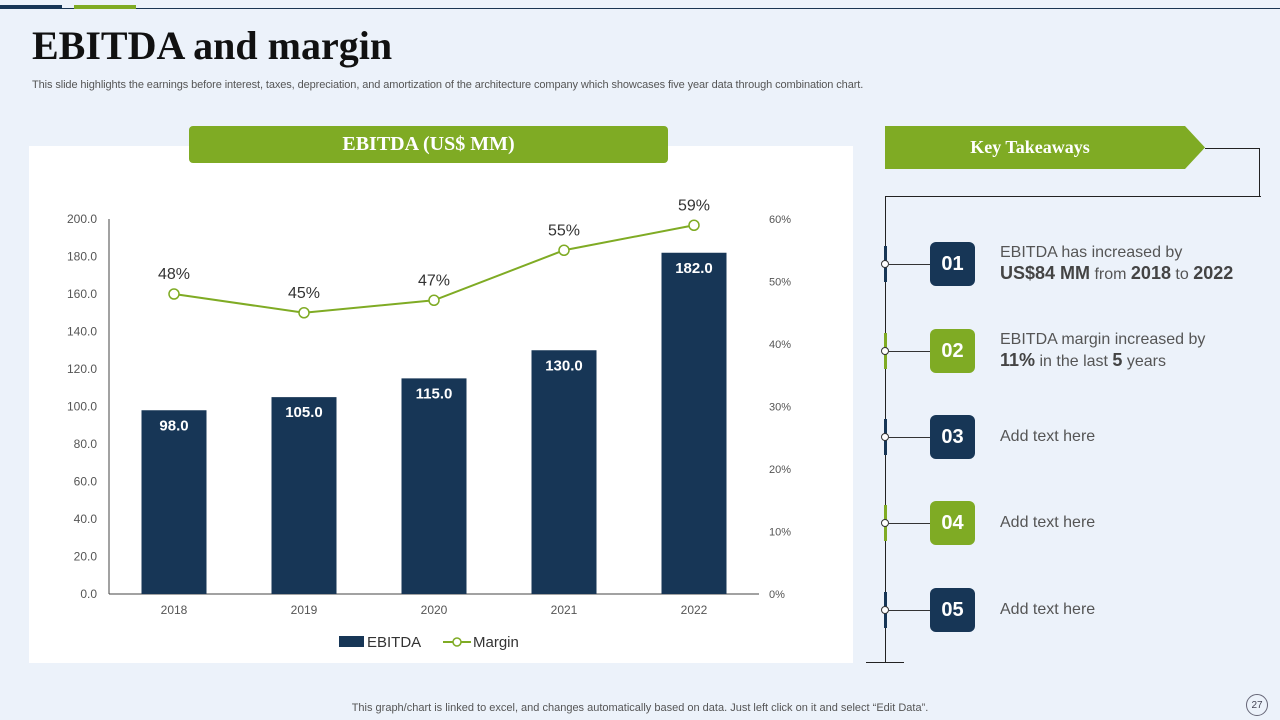 This screenshot has width=1280, height=720. What do you see at coordinates (694, 268) in the screenshot?
I see `bar-data-label: 182.0` at bounding box center [694, 268].